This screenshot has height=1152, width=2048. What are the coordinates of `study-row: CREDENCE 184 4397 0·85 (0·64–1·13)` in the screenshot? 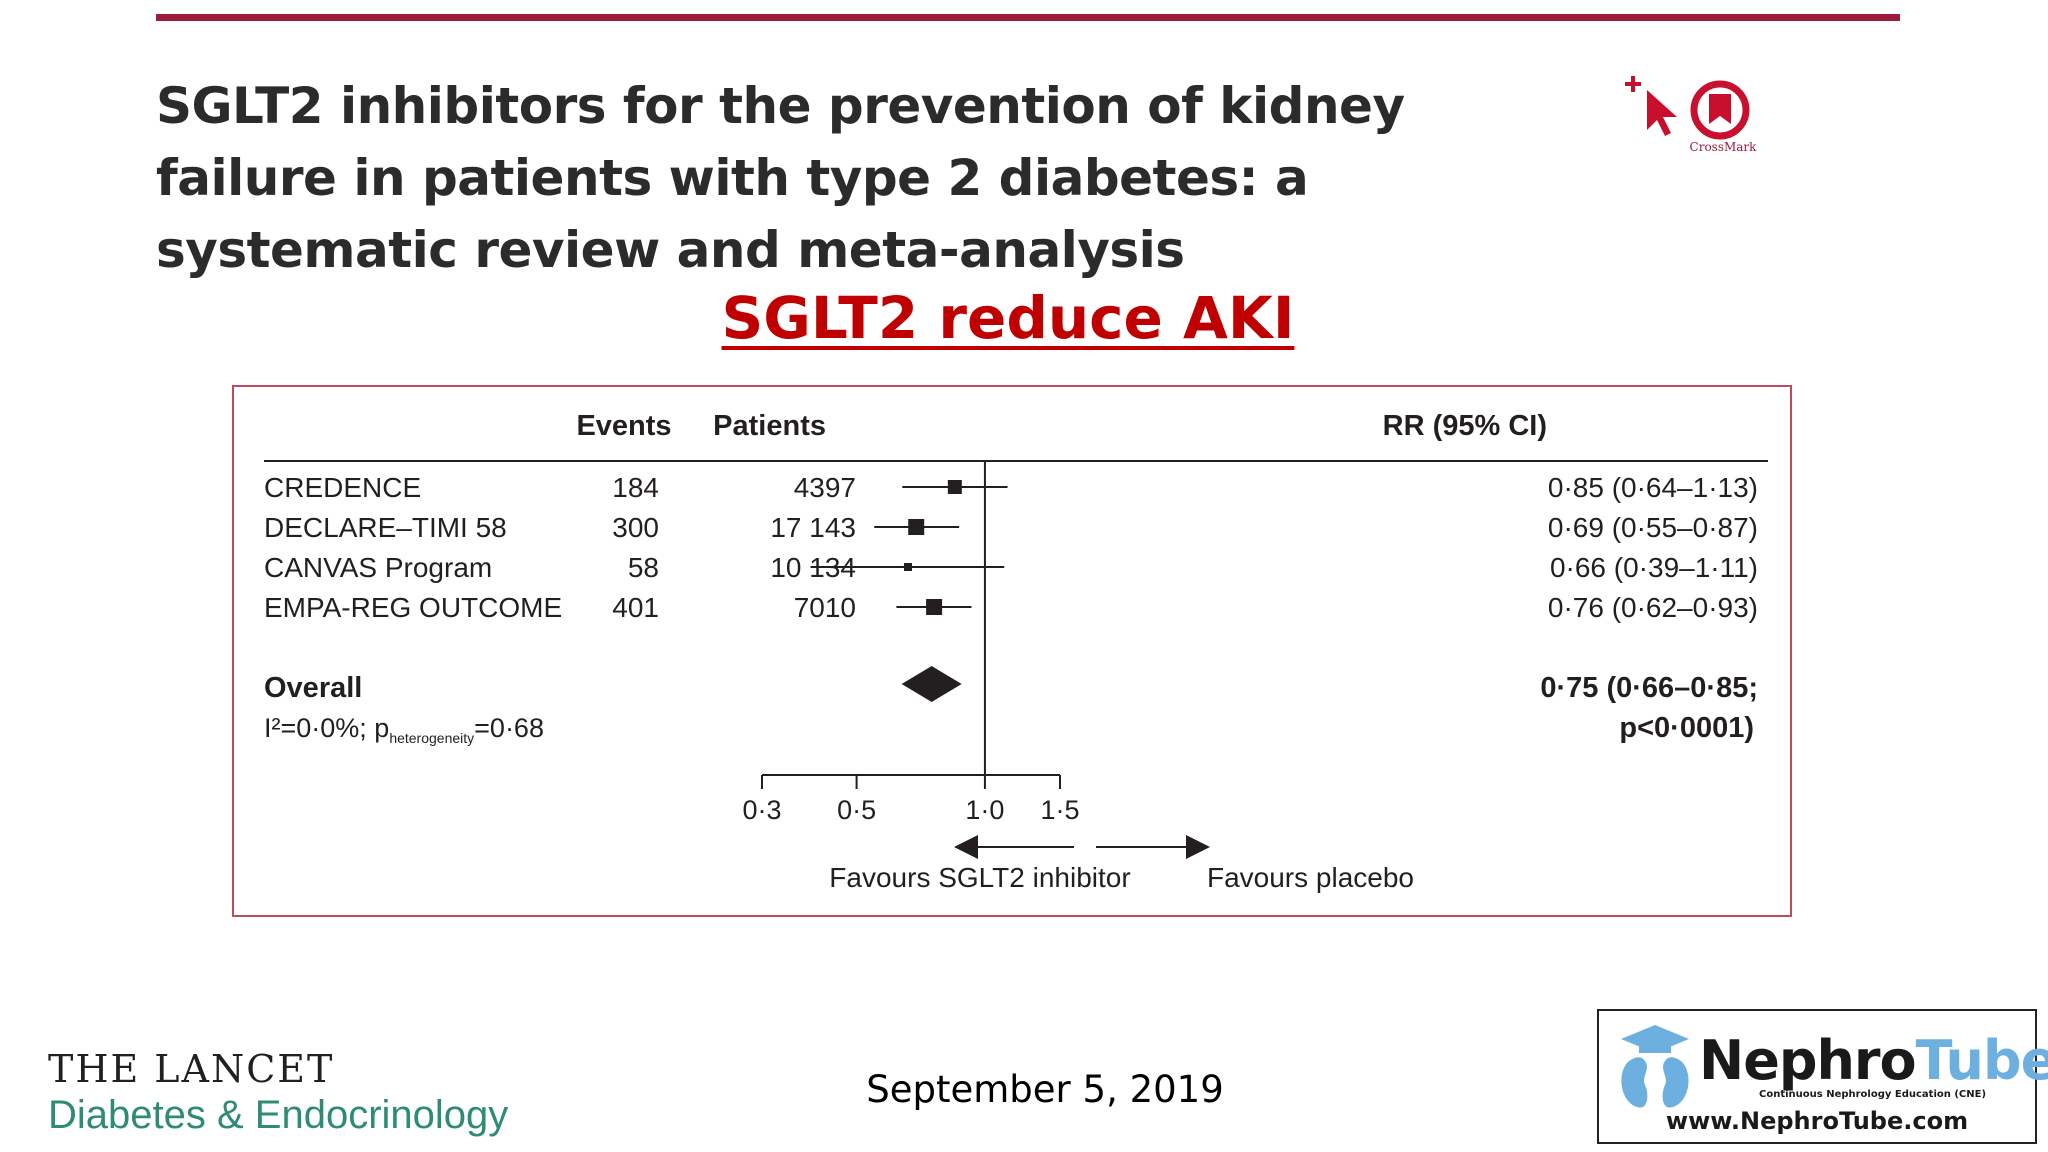 It's located at (1011, 487).